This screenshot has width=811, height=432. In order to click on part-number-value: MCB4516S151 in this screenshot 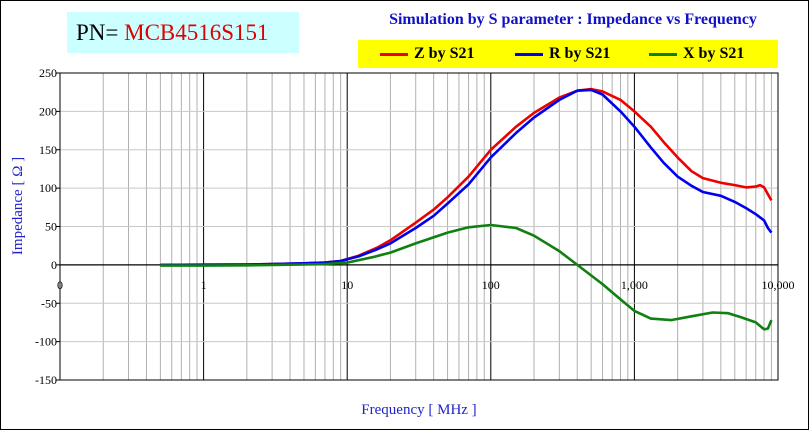, I will do `click(196, 32)`.